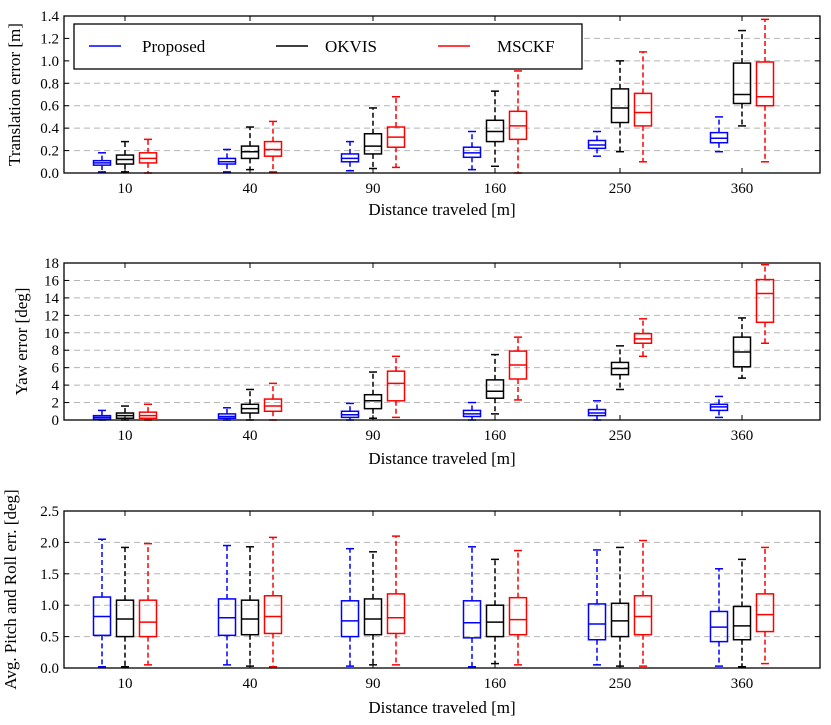 Image resolution: width=831 pixels, height=725 pixels. What do you see at coordinates (56, 386) in the screenshot?
I see `chart1-ytick-label: 4` at bounding box center [56, 386].